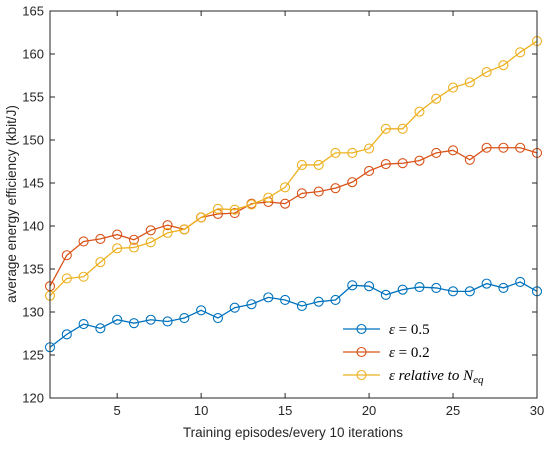 Image resolution: width=550 pixels, height=453 pixels. I want to click on x-tick-label: 30, so click(537, 410).